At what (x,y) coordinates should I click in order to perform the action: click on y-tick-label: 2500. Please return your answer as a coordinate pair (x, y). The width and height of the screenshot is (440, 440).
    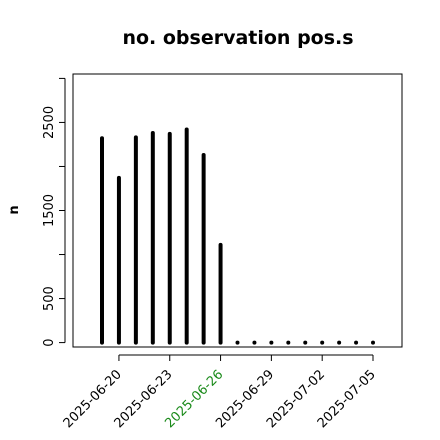
    Looking at the image, I should click on (49, 122).